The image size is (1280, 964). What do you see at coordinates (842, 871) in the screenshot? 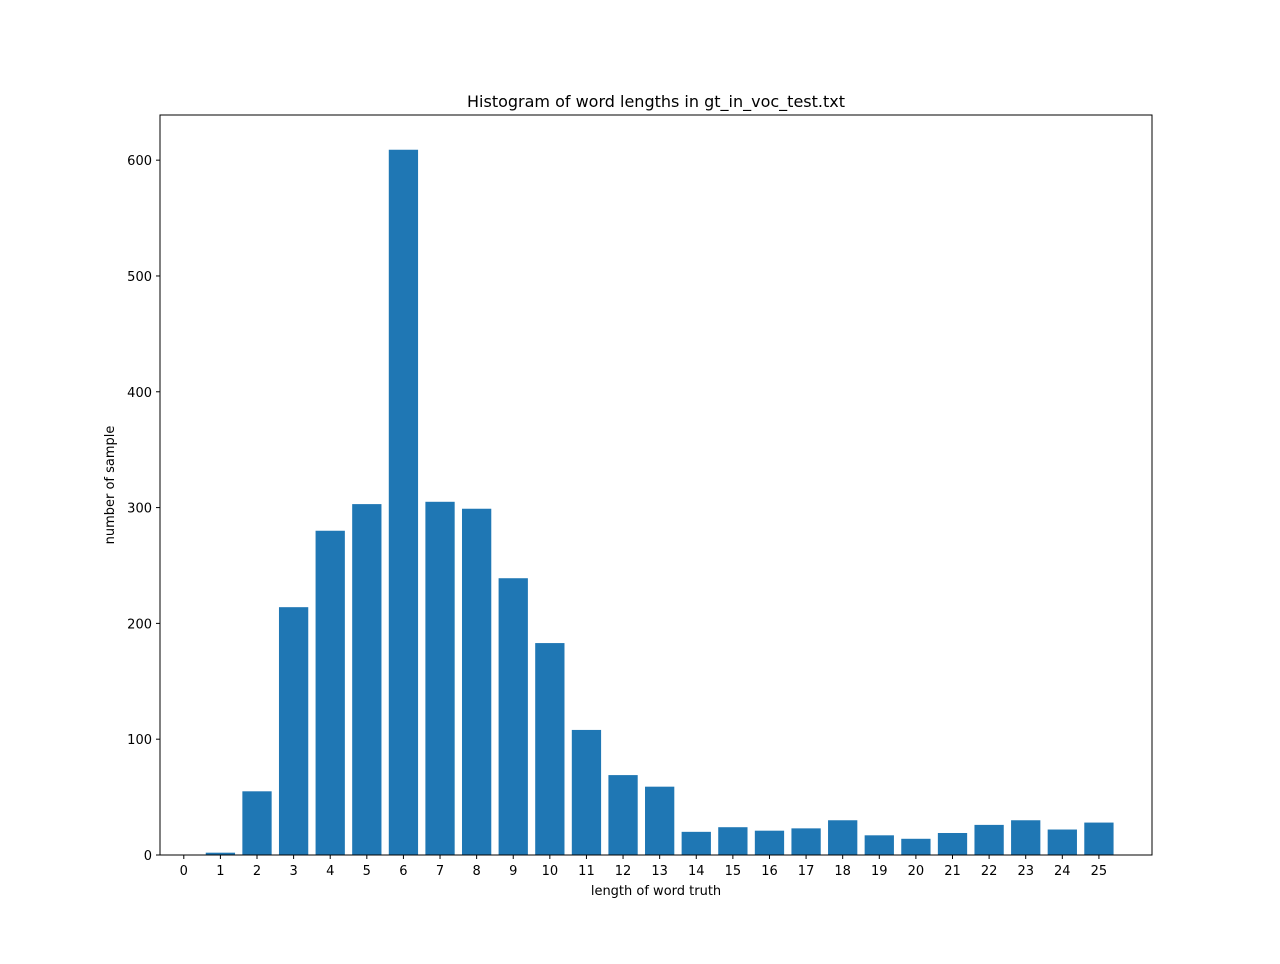
I see `x-tick-label: 18` at bounding box center [842, 871].